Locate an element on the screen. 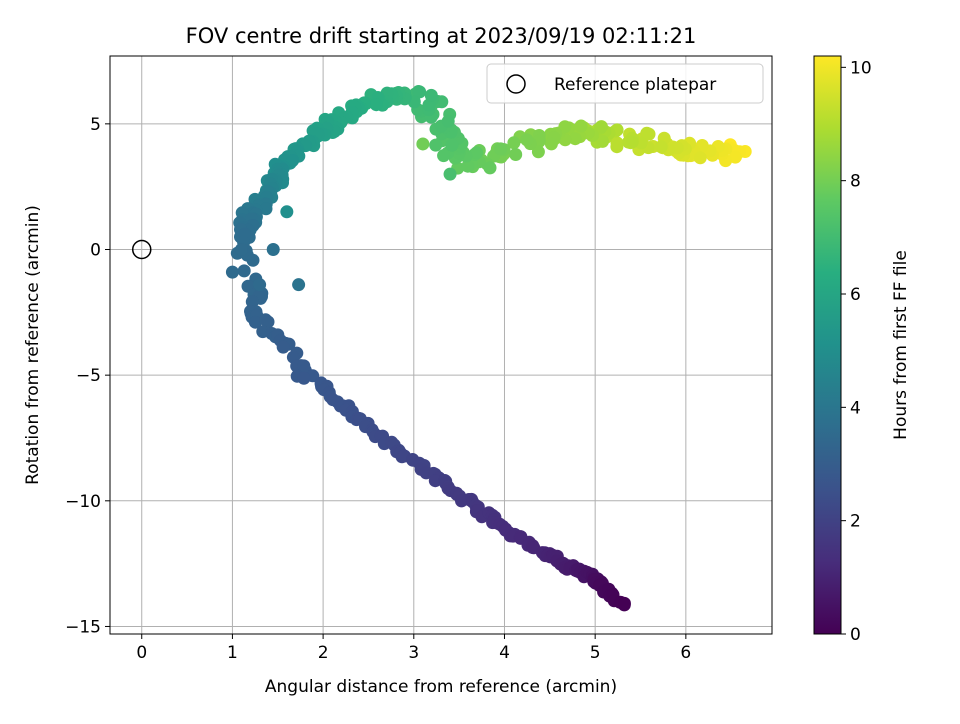  legend: Reference platepar is located at coordinates (625, 83).